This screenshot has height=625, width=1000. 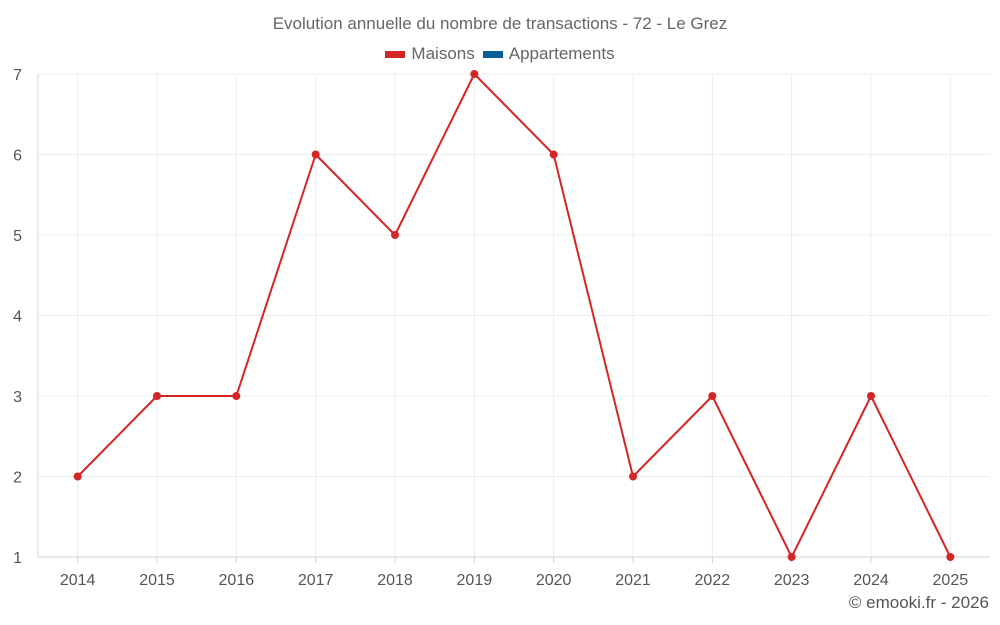 What do you see at coordinates (17, 317) in the screenshot?
I see `y-tick-label-4: 4` at bounding box center [17, 317].